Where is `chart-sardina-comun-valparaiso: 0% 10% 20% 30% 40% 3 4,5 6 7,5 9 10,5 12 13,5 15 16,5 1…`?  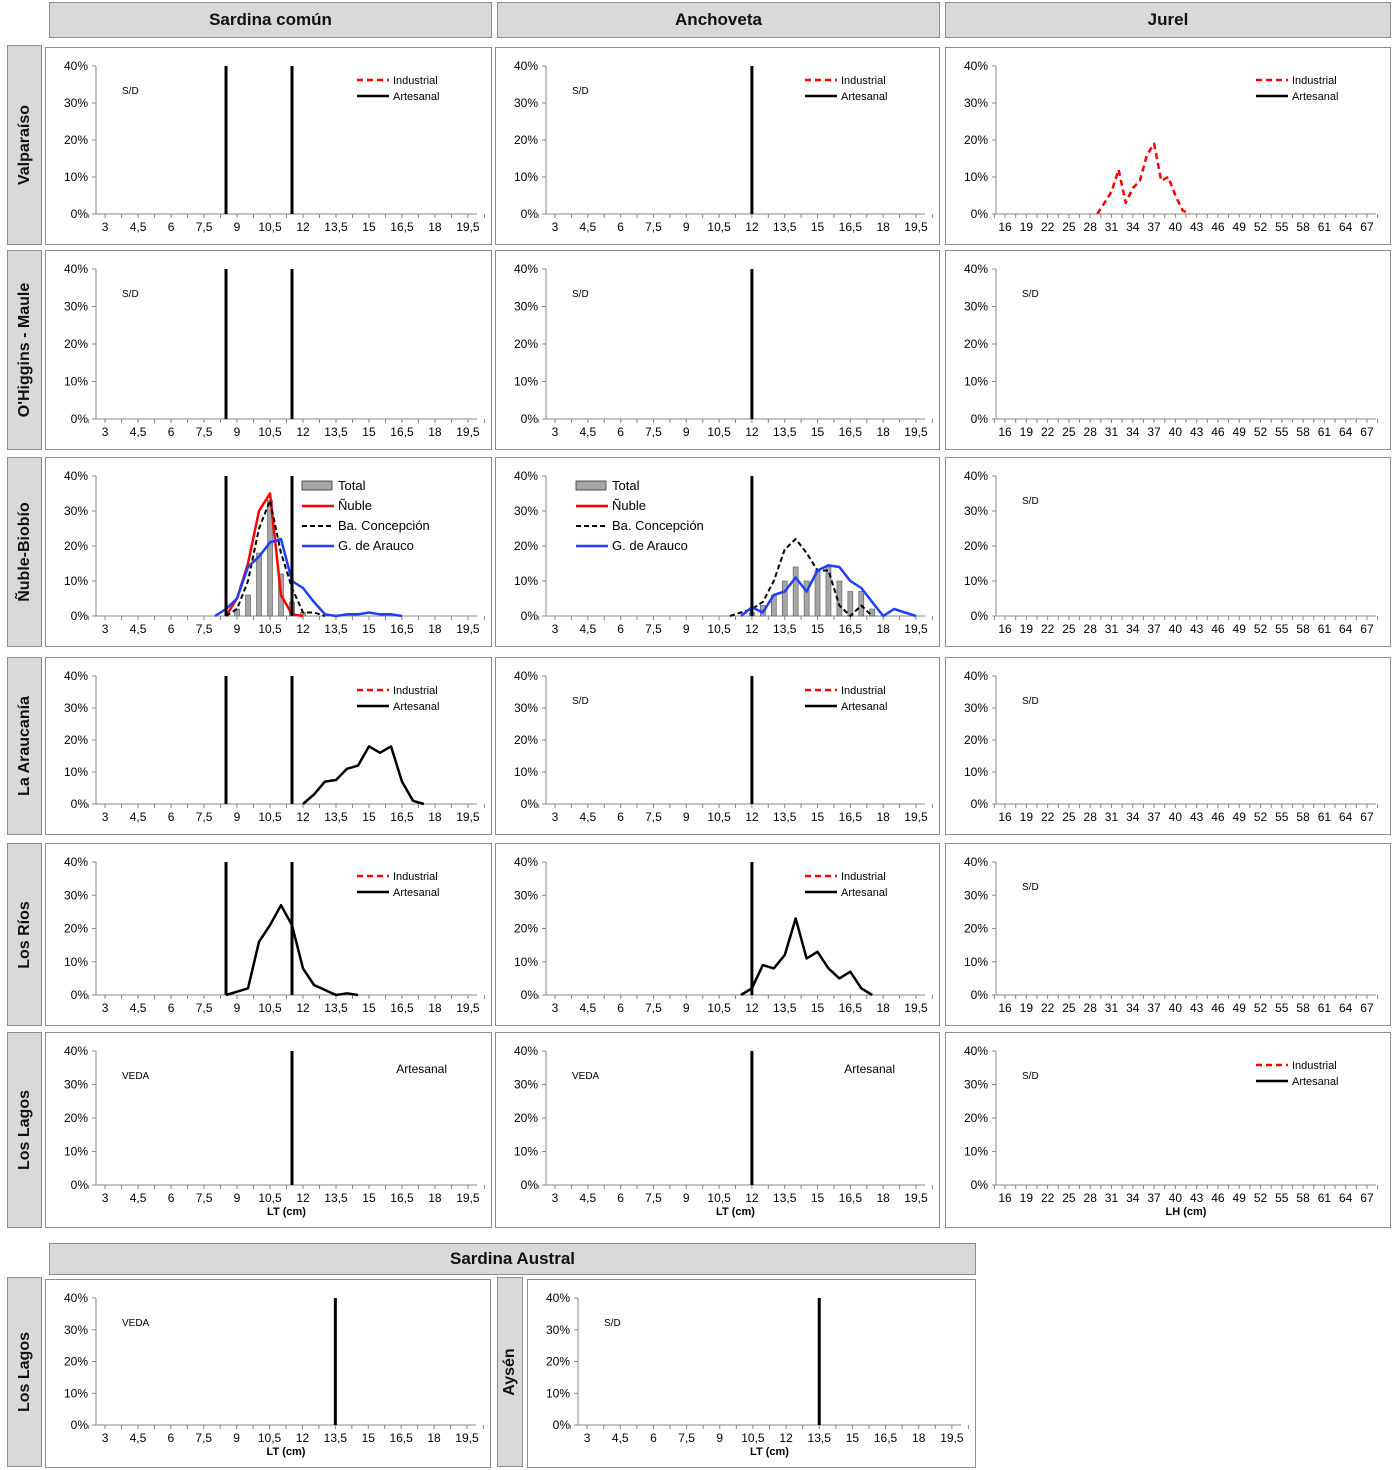 chart-sardina-comun-valparaiso: 0% 10% 20% 30% 40% 3 4,5 6 7,5 9 10,5 12 13,5 15 16,5 1… is located at coordinates (268, 146).